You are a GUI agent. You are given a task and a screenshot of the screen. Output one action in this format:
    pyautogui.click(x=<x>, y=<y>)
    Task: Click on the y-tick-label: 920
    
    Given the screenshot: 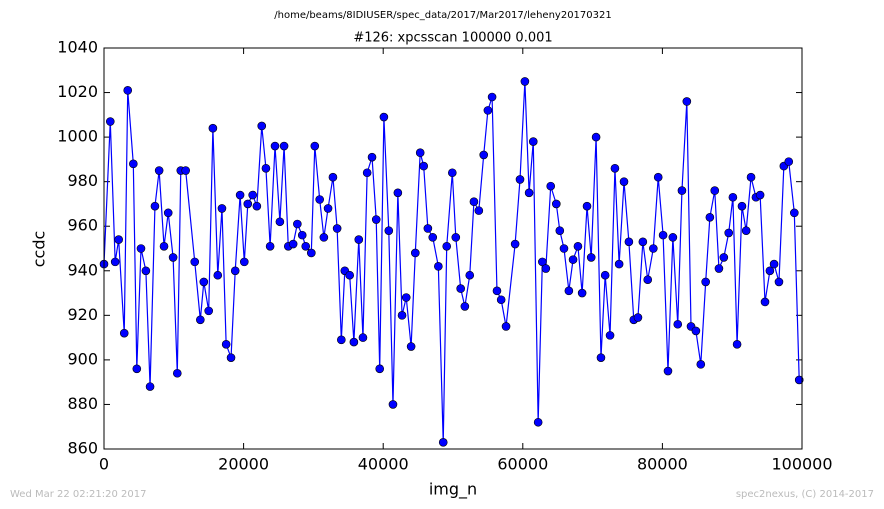 What is the action you would take?
    pyautogui.click(x=82, y=314)
    